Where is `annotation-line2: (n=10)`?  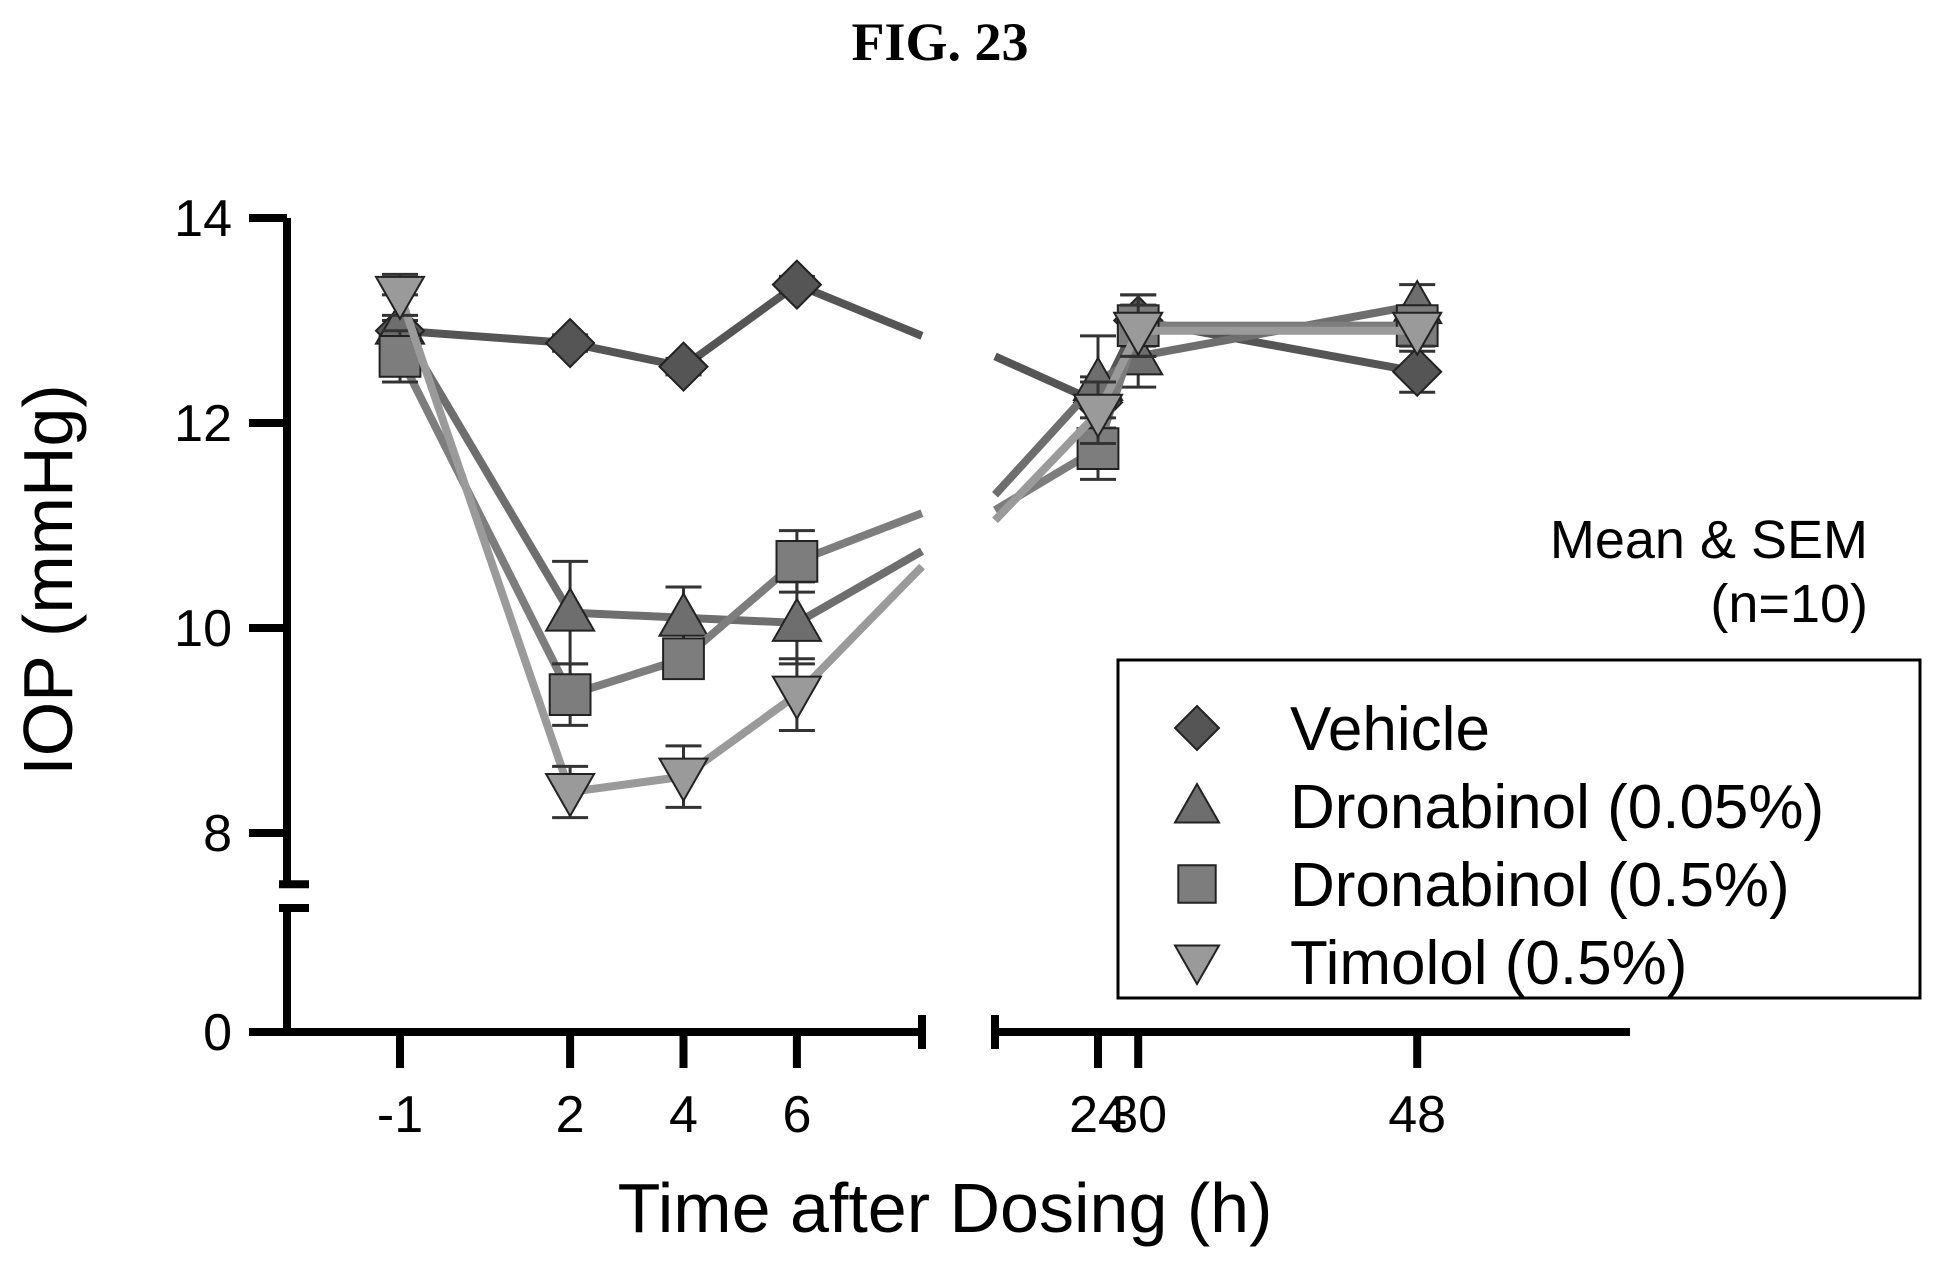 annotation-line2: (n=10) is located at coordinates (1789, 604).